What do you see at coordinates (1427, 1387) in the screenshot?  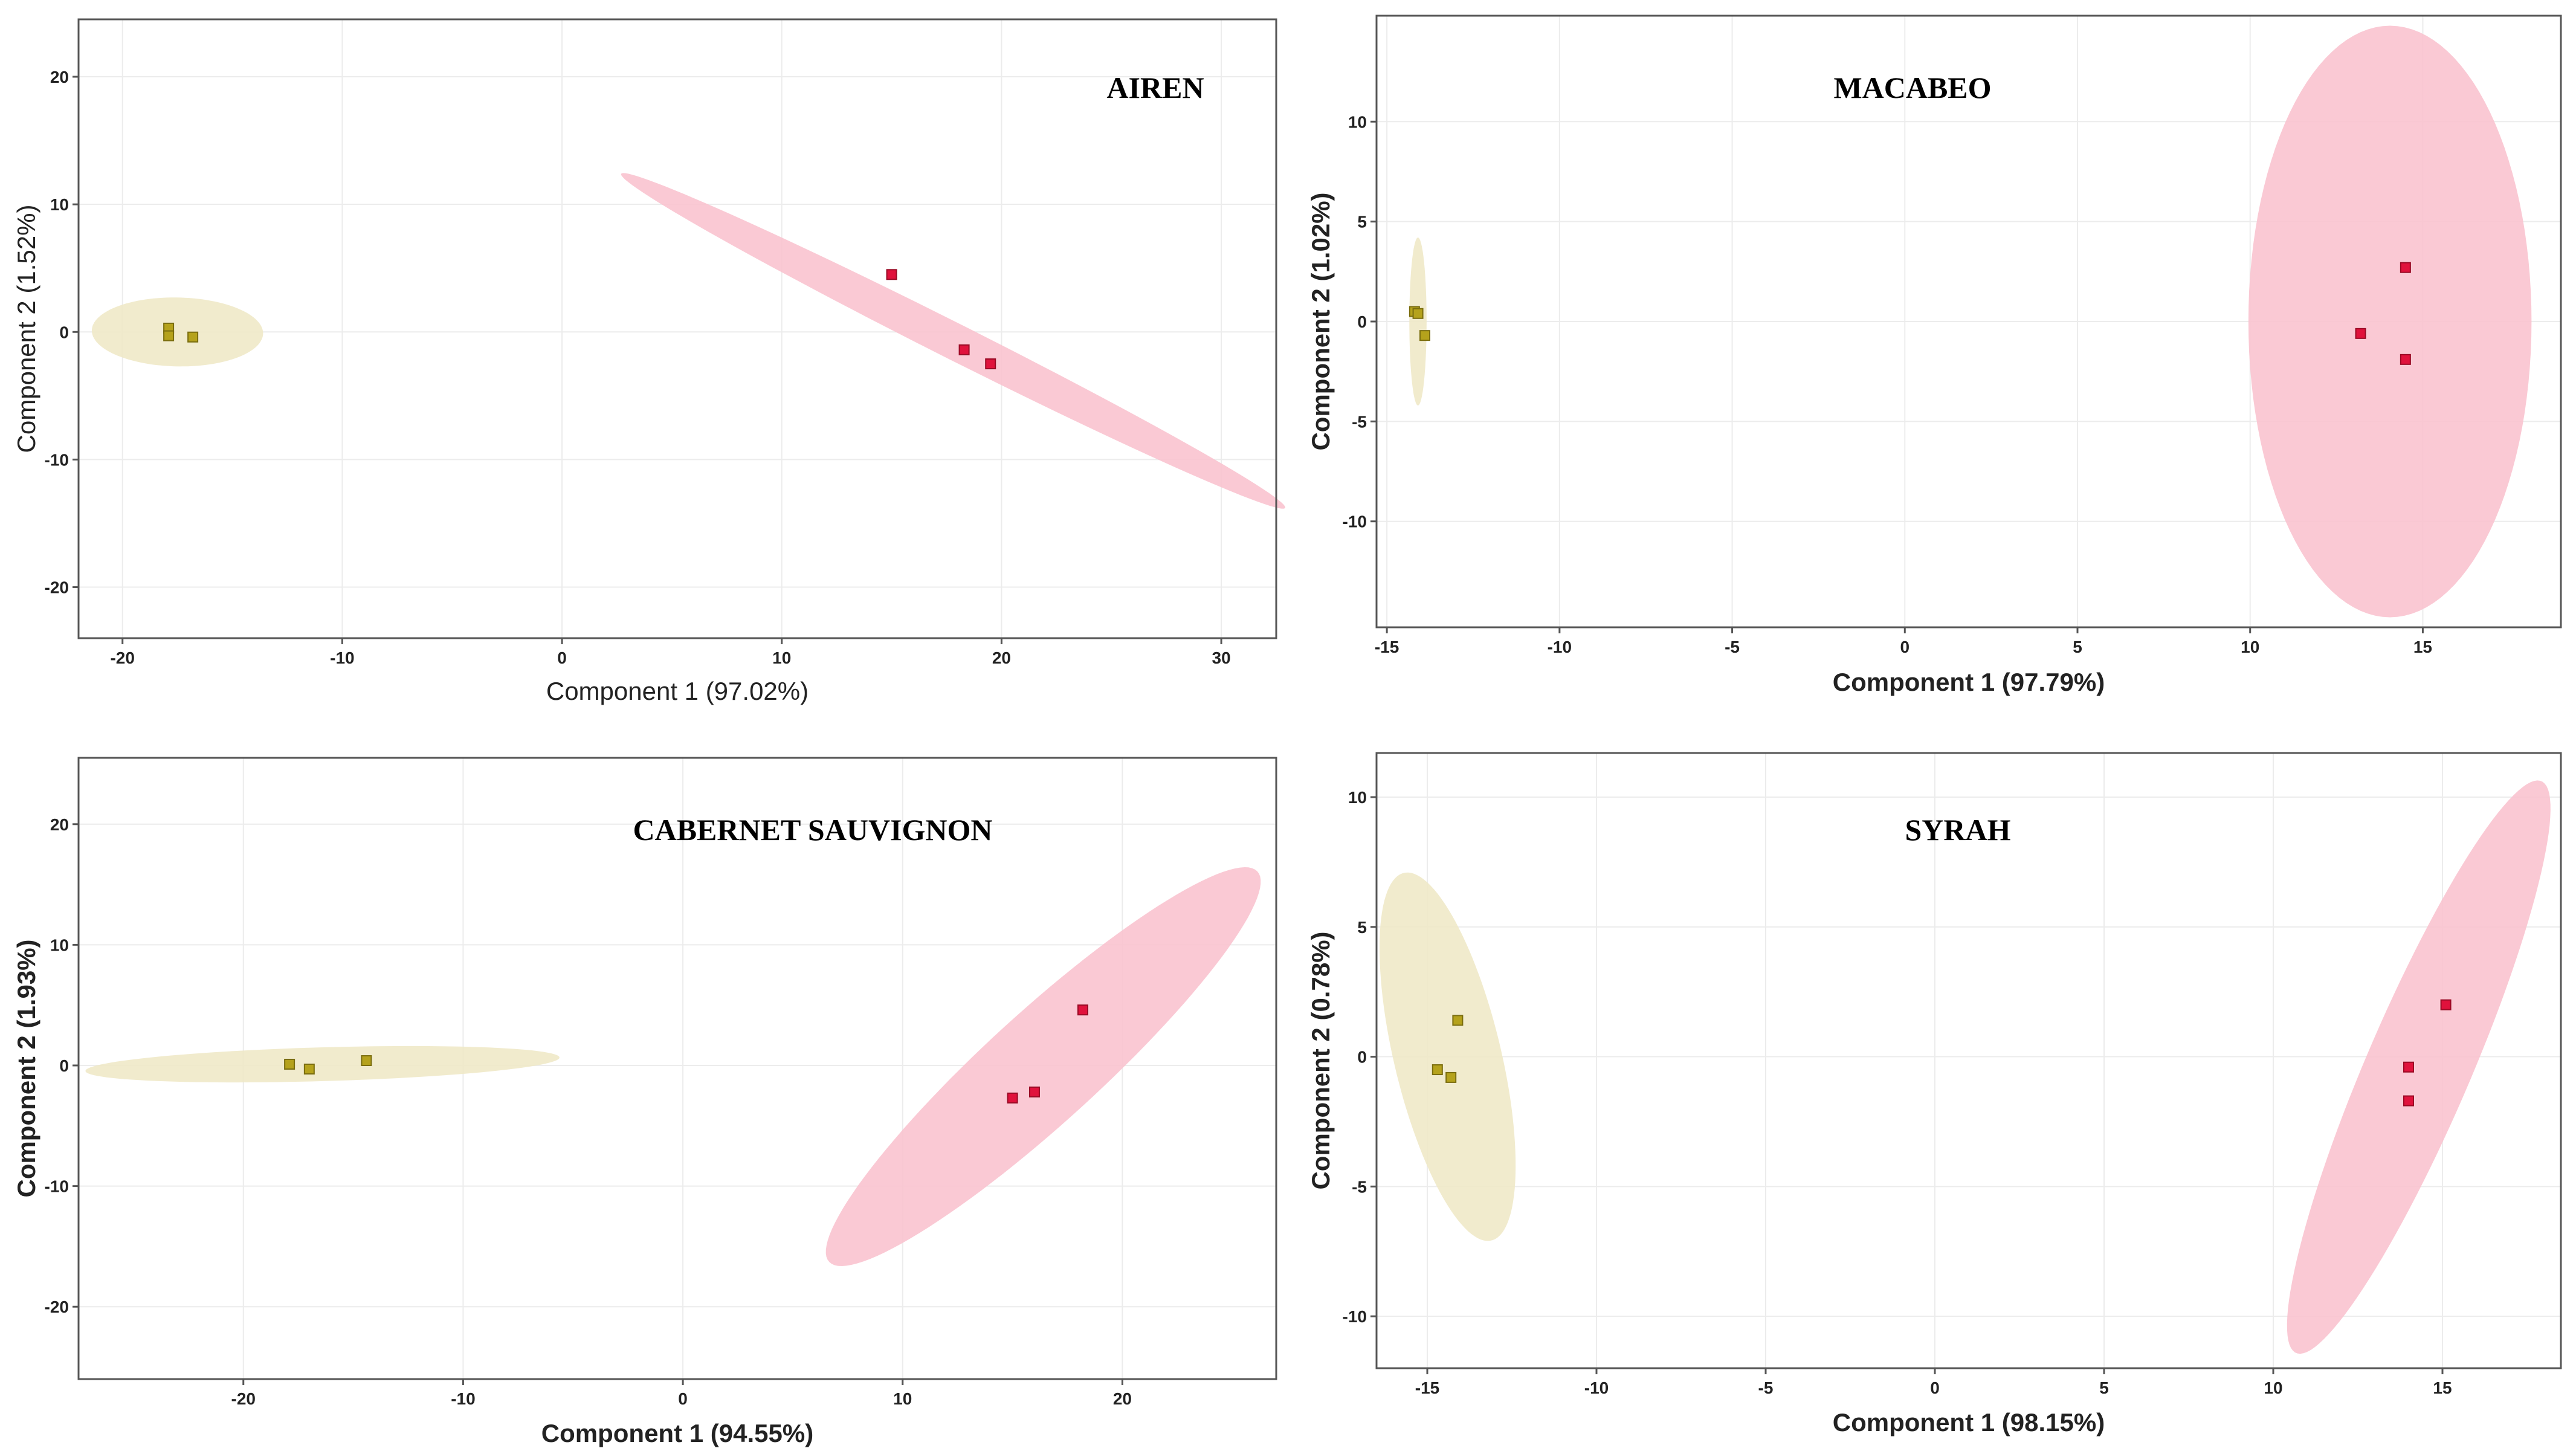 I see `panel-syrah-x-tick-label: -15` at bounding box center [1427, 1387].